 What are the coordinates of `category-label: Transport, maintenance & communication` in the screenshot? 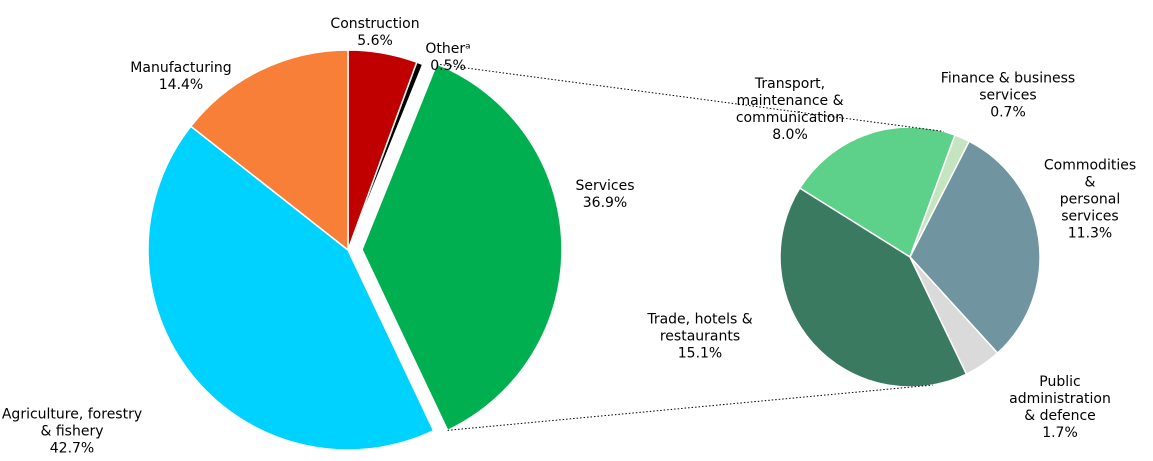 It's located at (790, 101).